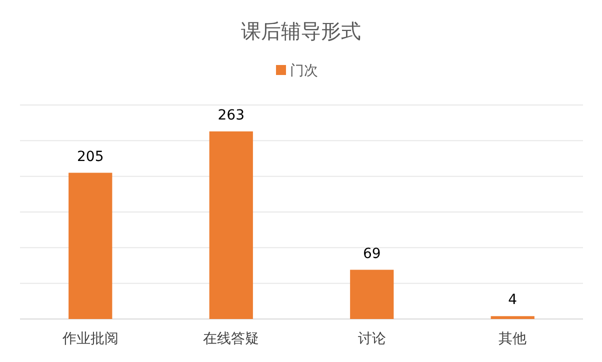  I want to click on data-label: 205, so click(90, 156).